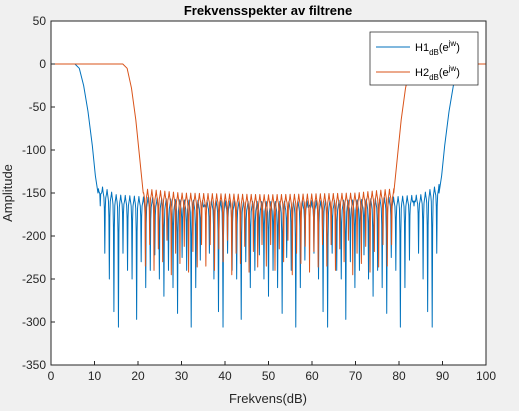  What do you see at coordinates (444, 73) in the screenshot?
I see `legend-h2-paren-open: (e` at bounding box center [444, 73].